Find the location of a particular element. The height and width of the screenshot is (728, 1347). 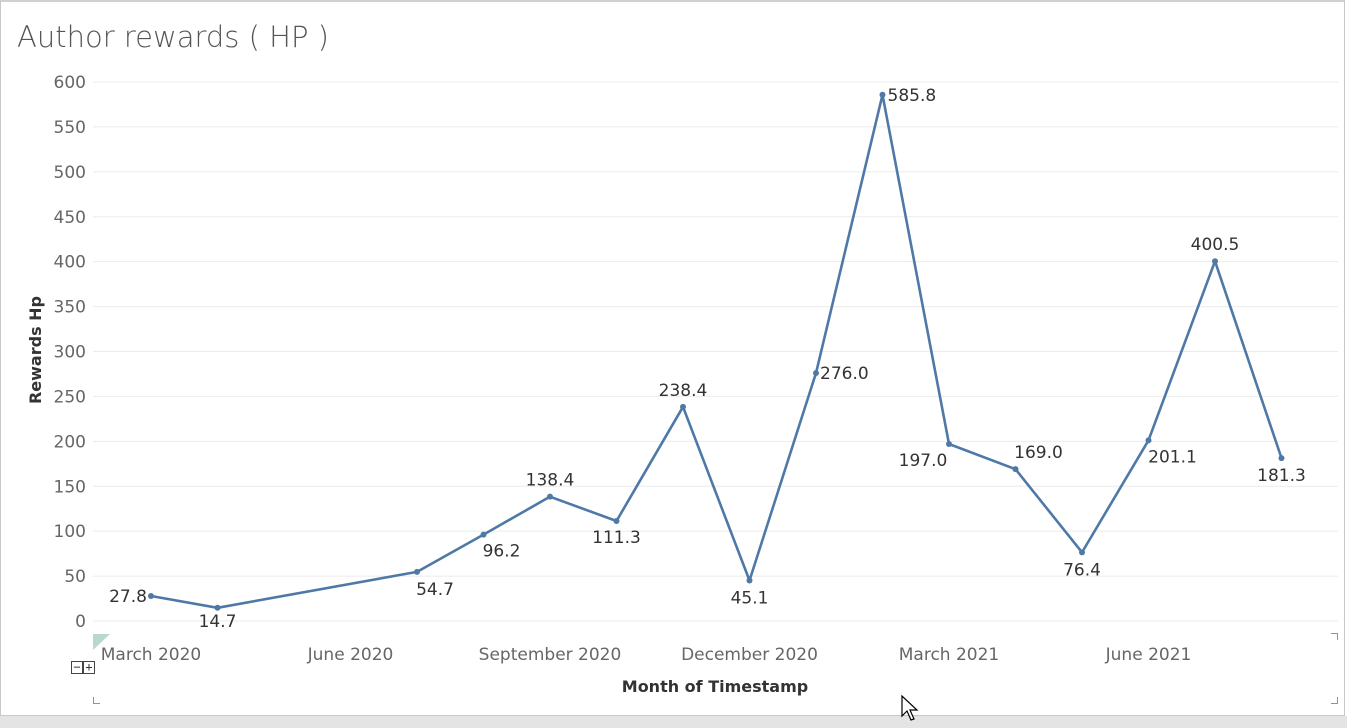

mouse-cursor-icon is located at coordinates (910, 707).